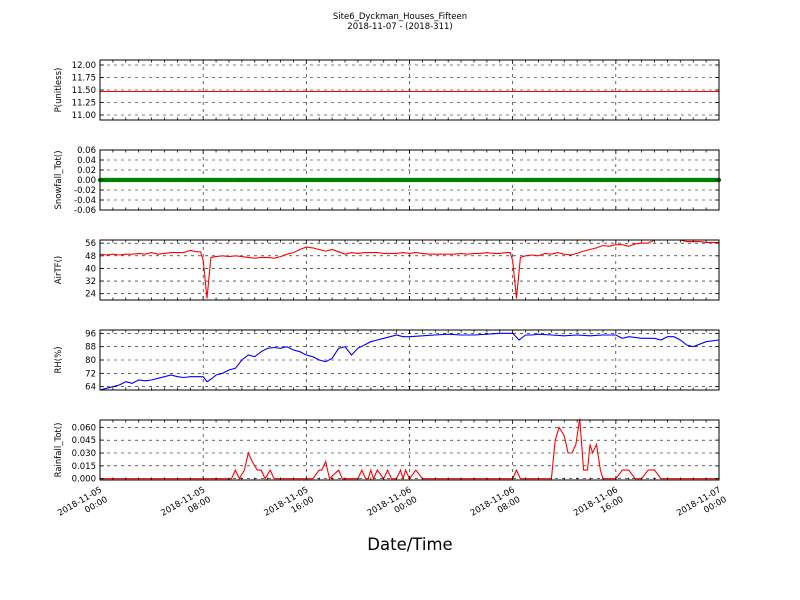  What do you see at coordinates (84, 79) in the screenshot?
I see `y-tick-label: 11.75` at bounding box center [84, 79].